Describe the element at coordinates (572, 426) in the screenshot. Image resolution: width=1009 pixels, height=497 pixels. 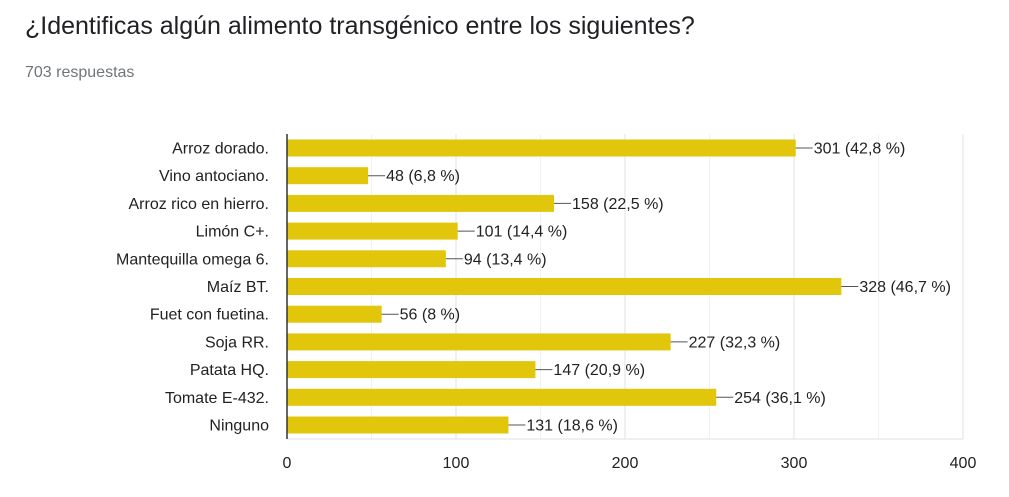
I see `data-label: 131 (18,6 %)` at that location.